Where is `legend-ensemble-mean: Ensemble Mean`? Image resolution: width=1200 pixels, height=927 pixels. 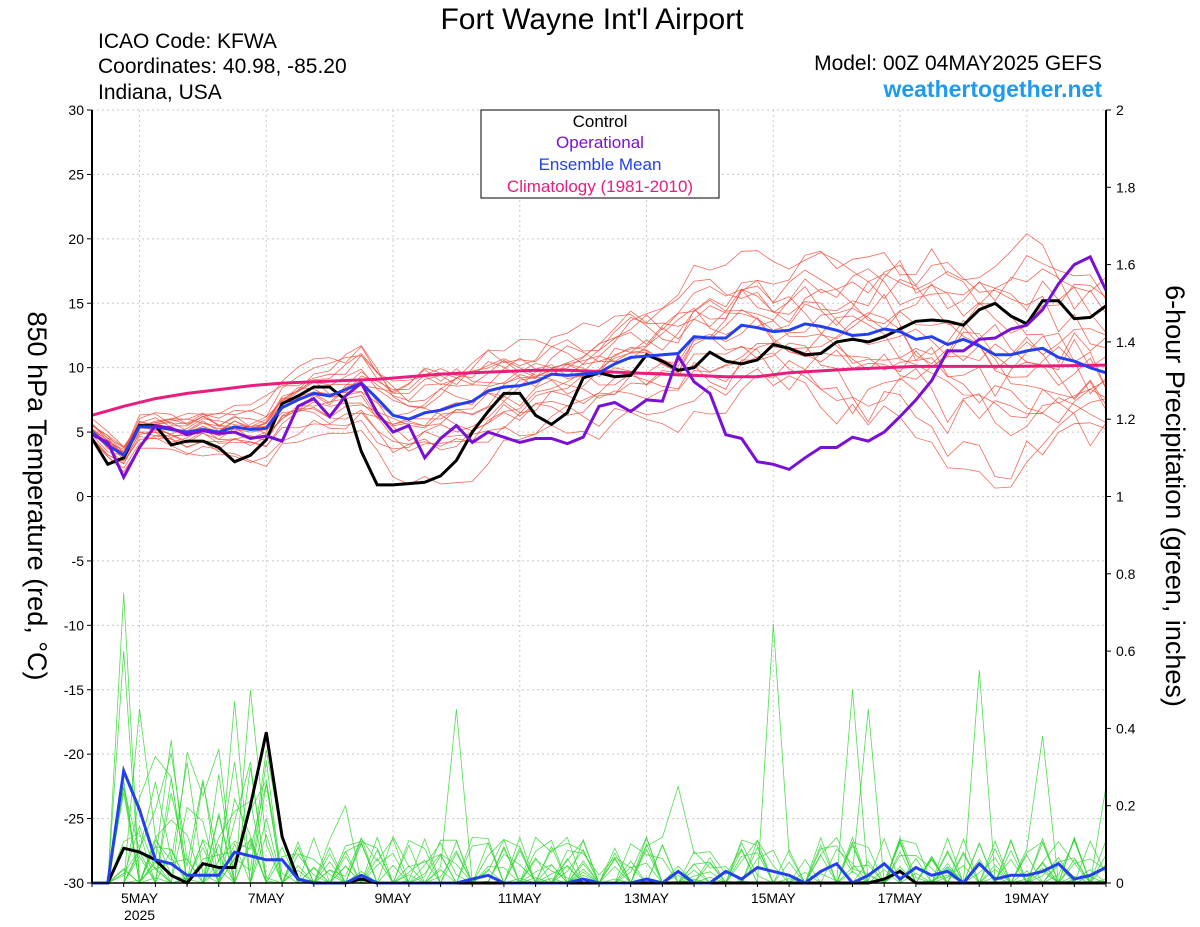 legend-ensemble-mean: Ensemble Mean is located at coordinates (600, 164).